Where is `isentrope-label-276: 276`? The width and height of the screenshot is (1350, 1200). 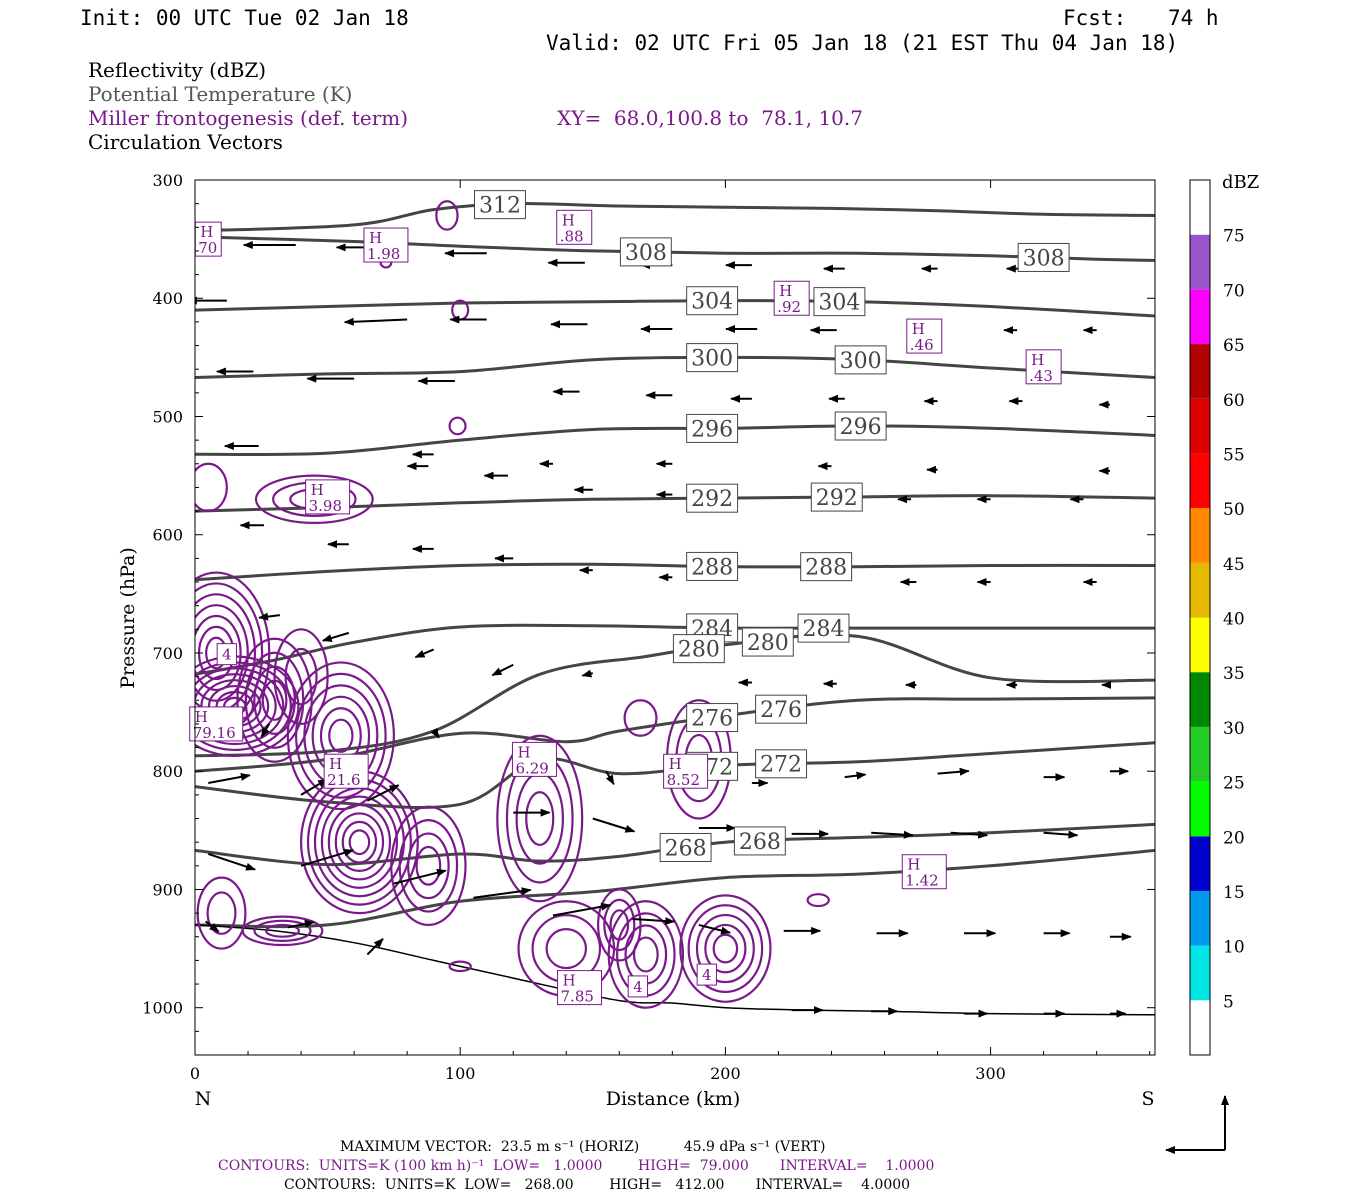
isentrope-label-276: 276 is located at coordinates (781, 709).